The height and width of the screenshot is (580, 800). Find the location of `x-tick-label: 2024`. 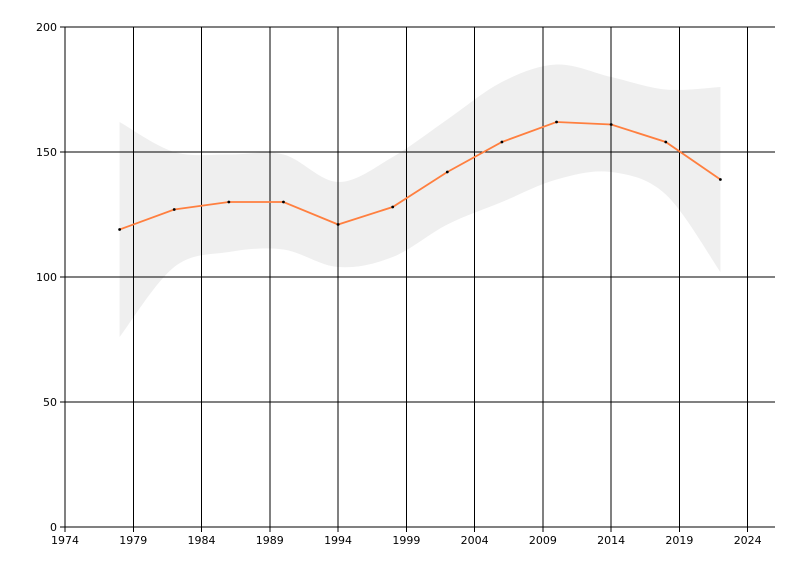

x-tick-label: 2024 is located at coordinates (748, 540).